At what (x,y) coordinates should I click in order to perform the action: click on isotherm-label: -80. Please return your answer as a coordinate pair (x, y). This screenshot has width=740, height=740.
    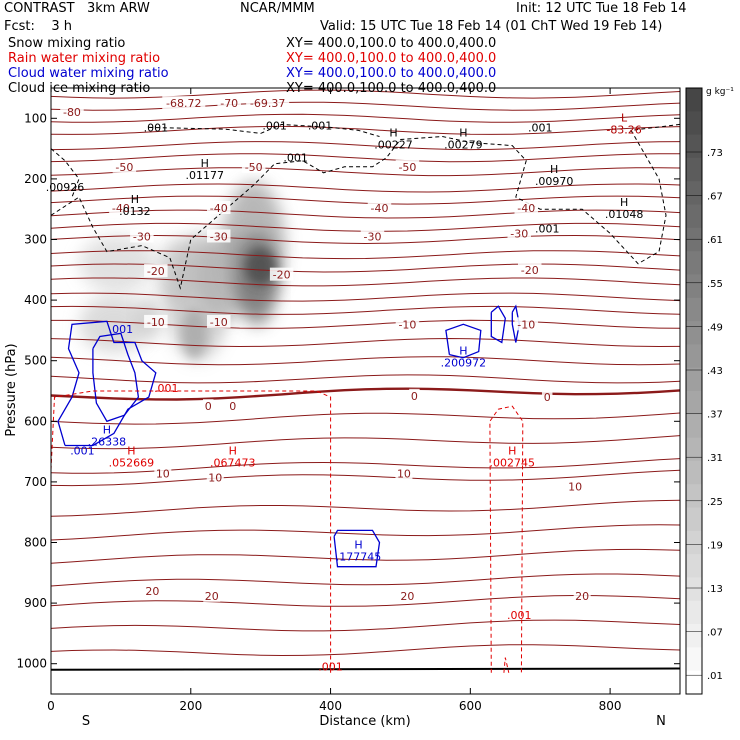
    Looking at the image, I should click on (72, 112).